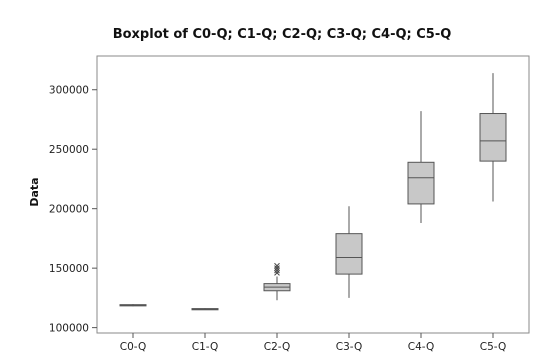 This screenshot has height=358, width=536. What do you see at coordinates (133, 347) in the screenshot?
I see `x-tick-label: C0-Q` at bounding box center [133, 347].